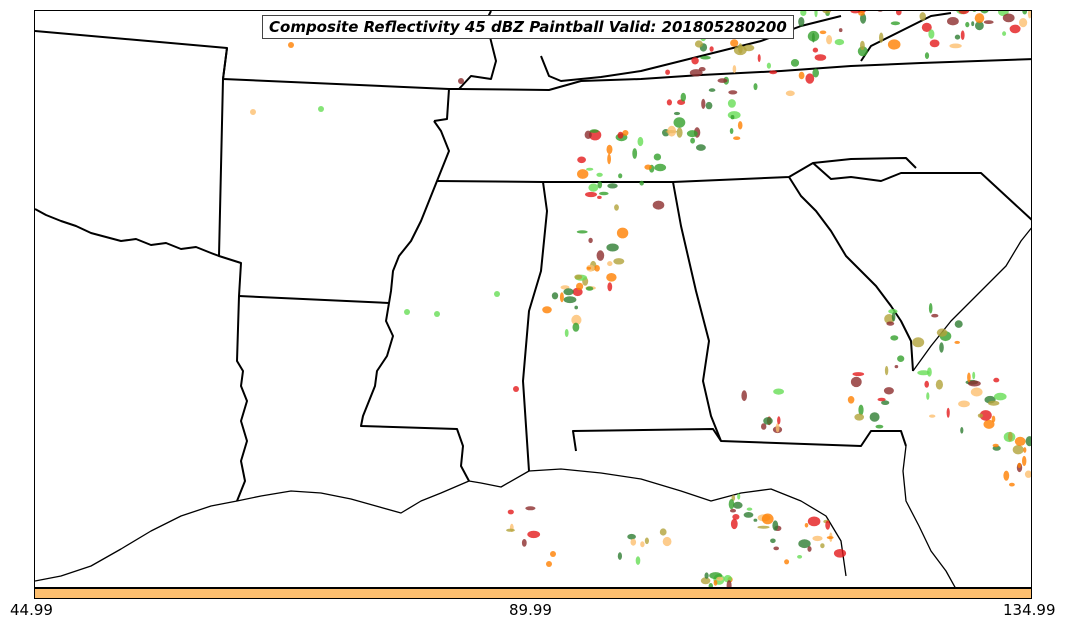  Describe the element at coordinates (929, 516) in the screenshot. I see `atlantic-coastline` at that location.